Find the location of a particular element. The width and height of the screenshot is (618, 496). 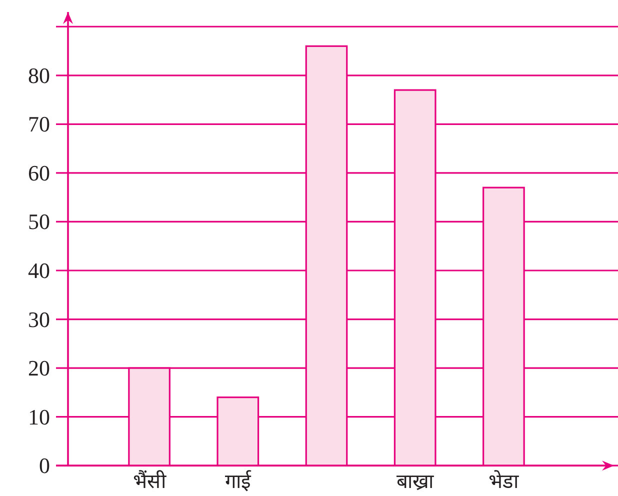

y-tick-label: 50 is located at coordinates (39, 221).